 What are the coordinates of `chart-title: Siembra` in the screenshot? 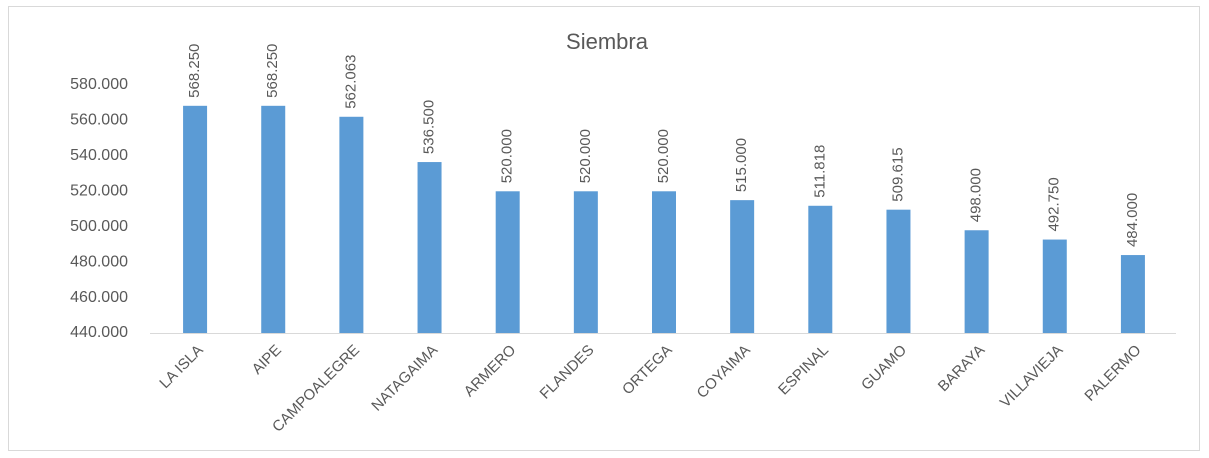 It's located at (607, 41).